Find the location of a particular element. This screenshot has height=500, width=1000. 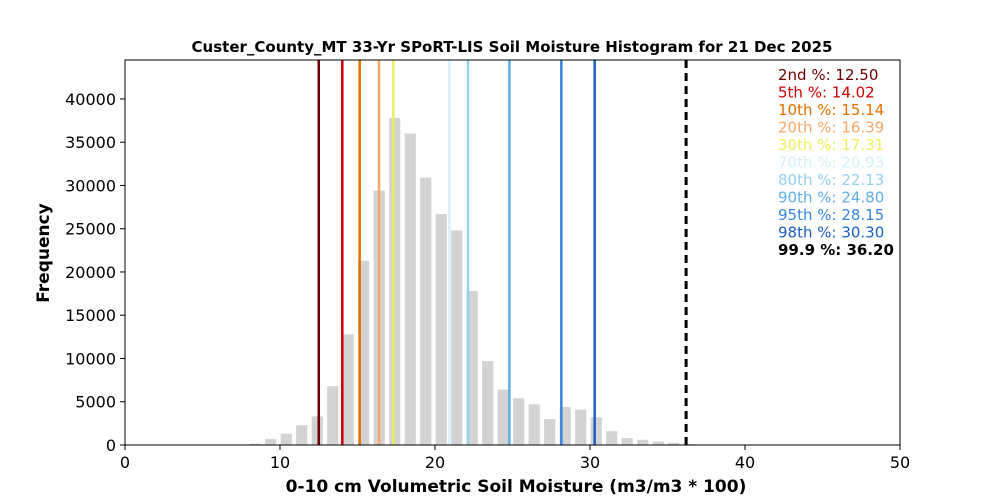

percentile-annotation: 80th %: 22.13 is located at coordinates (831, 180).